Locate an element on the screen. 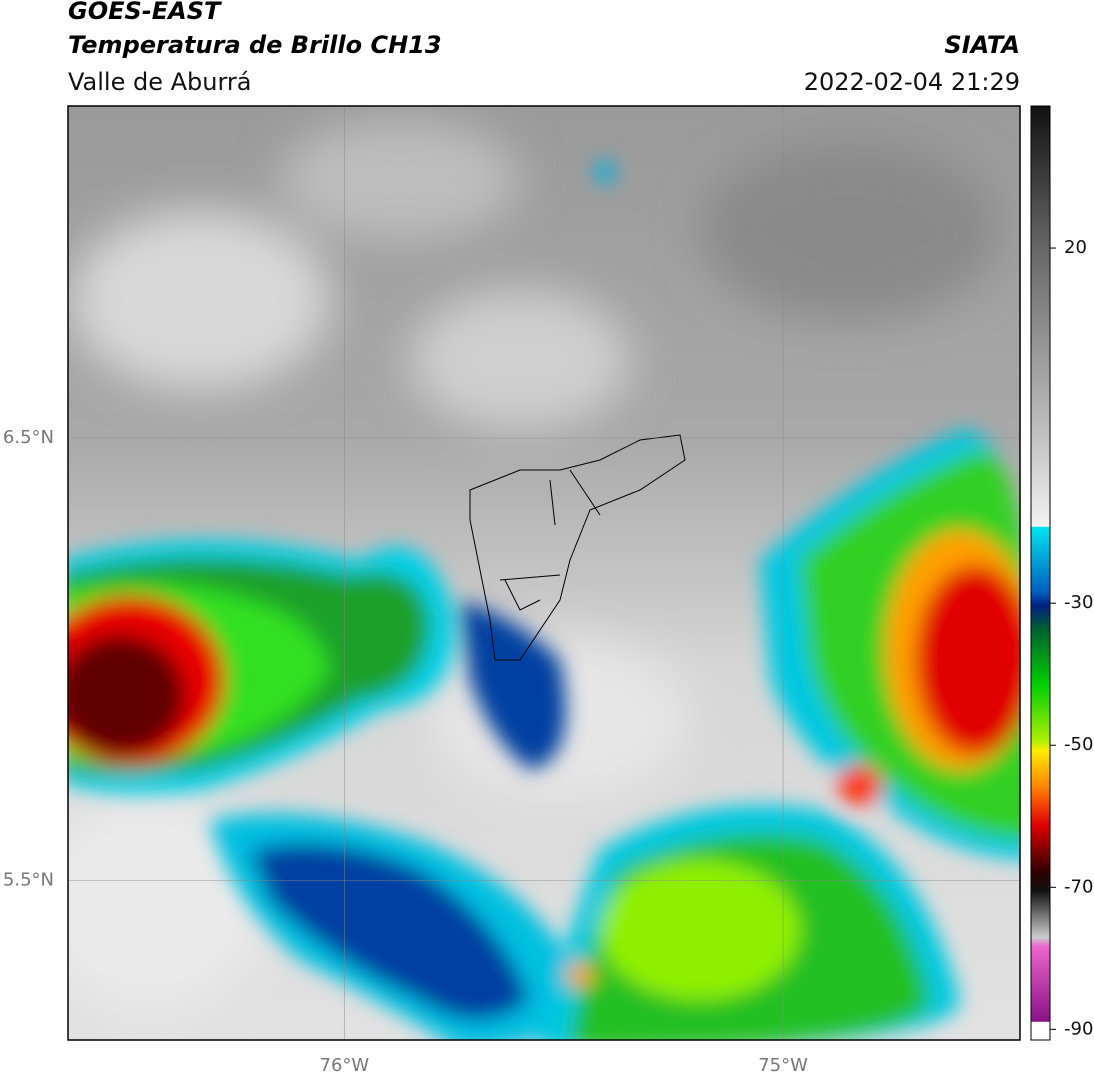 Image resolution: width=1094 pixels, height=1078 pixels. colorbar is located at coordinates (1040, 573).